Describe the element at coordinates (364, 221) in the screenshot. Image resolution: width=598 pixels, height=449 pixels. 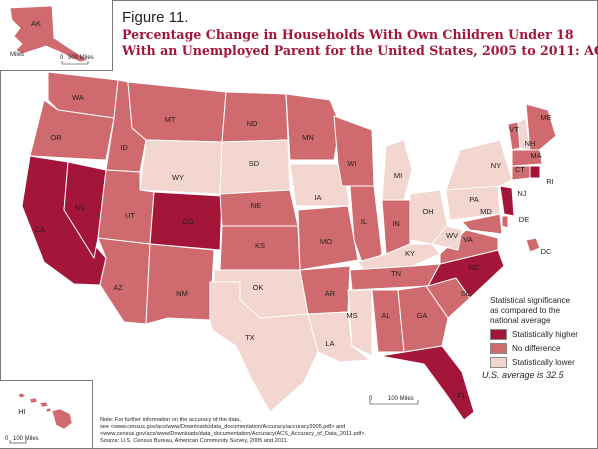
I see `state-il-label: IL` at that location.